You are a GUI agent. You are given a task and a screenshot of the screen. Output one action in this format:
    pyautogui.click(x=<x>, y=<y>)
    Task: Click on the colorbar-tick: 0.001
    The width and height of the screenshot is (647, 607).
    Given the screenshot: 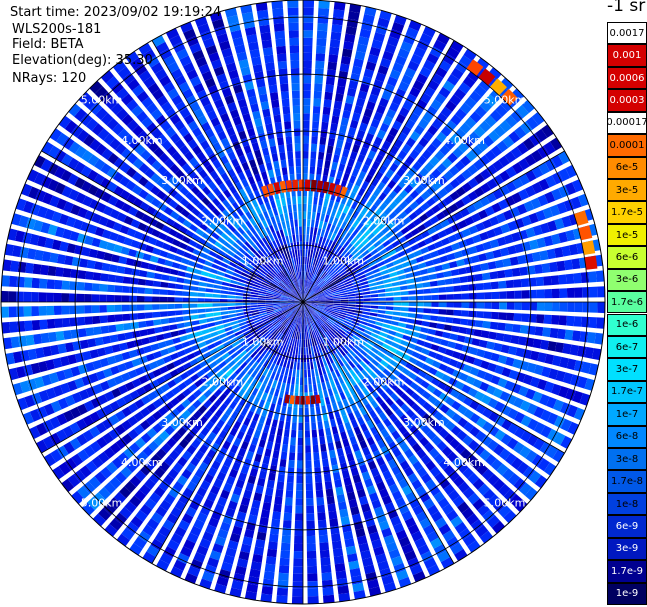 What is the action you would take?
    pyautogui.click(x=627, y=55)
    